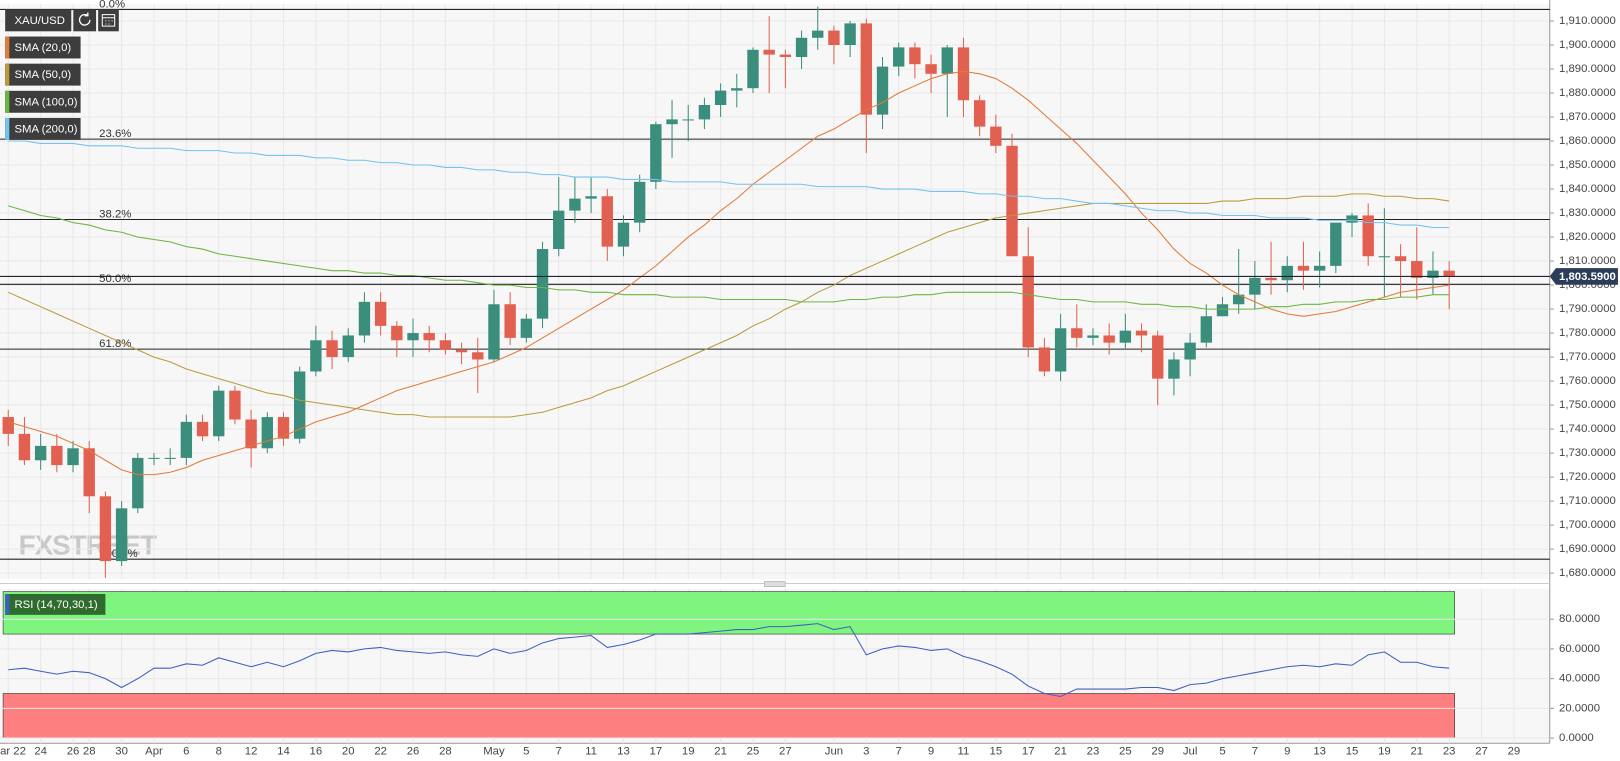 The height and width of the screenshot is (761, 1620). What do you see at coordinates (1287, 752) in the screenshot?
I see `x-tick-label: 9` at bounding box center [1287, 752].